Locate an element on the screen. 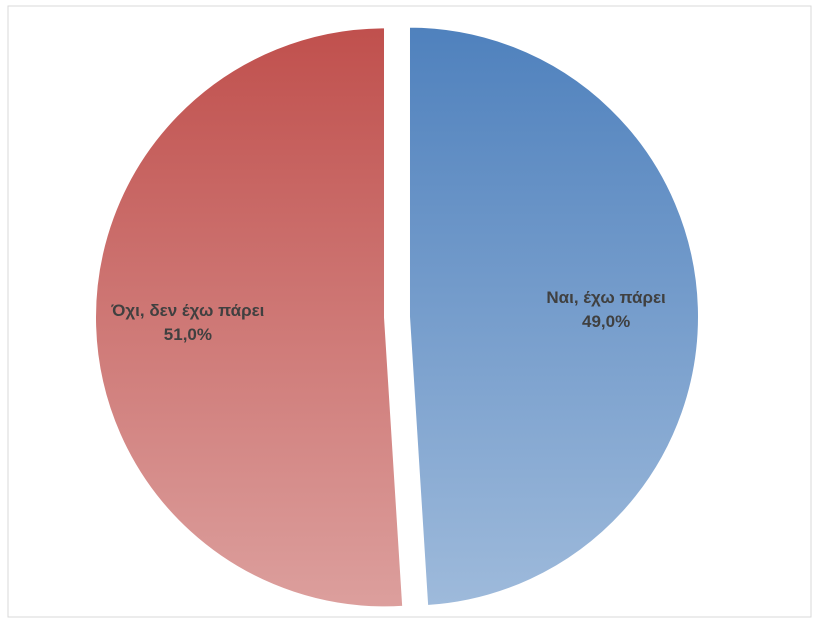 The width and height of the screenshot is (814, 623). slice-value-label: 49,0% is located at coordinates (606, 321).